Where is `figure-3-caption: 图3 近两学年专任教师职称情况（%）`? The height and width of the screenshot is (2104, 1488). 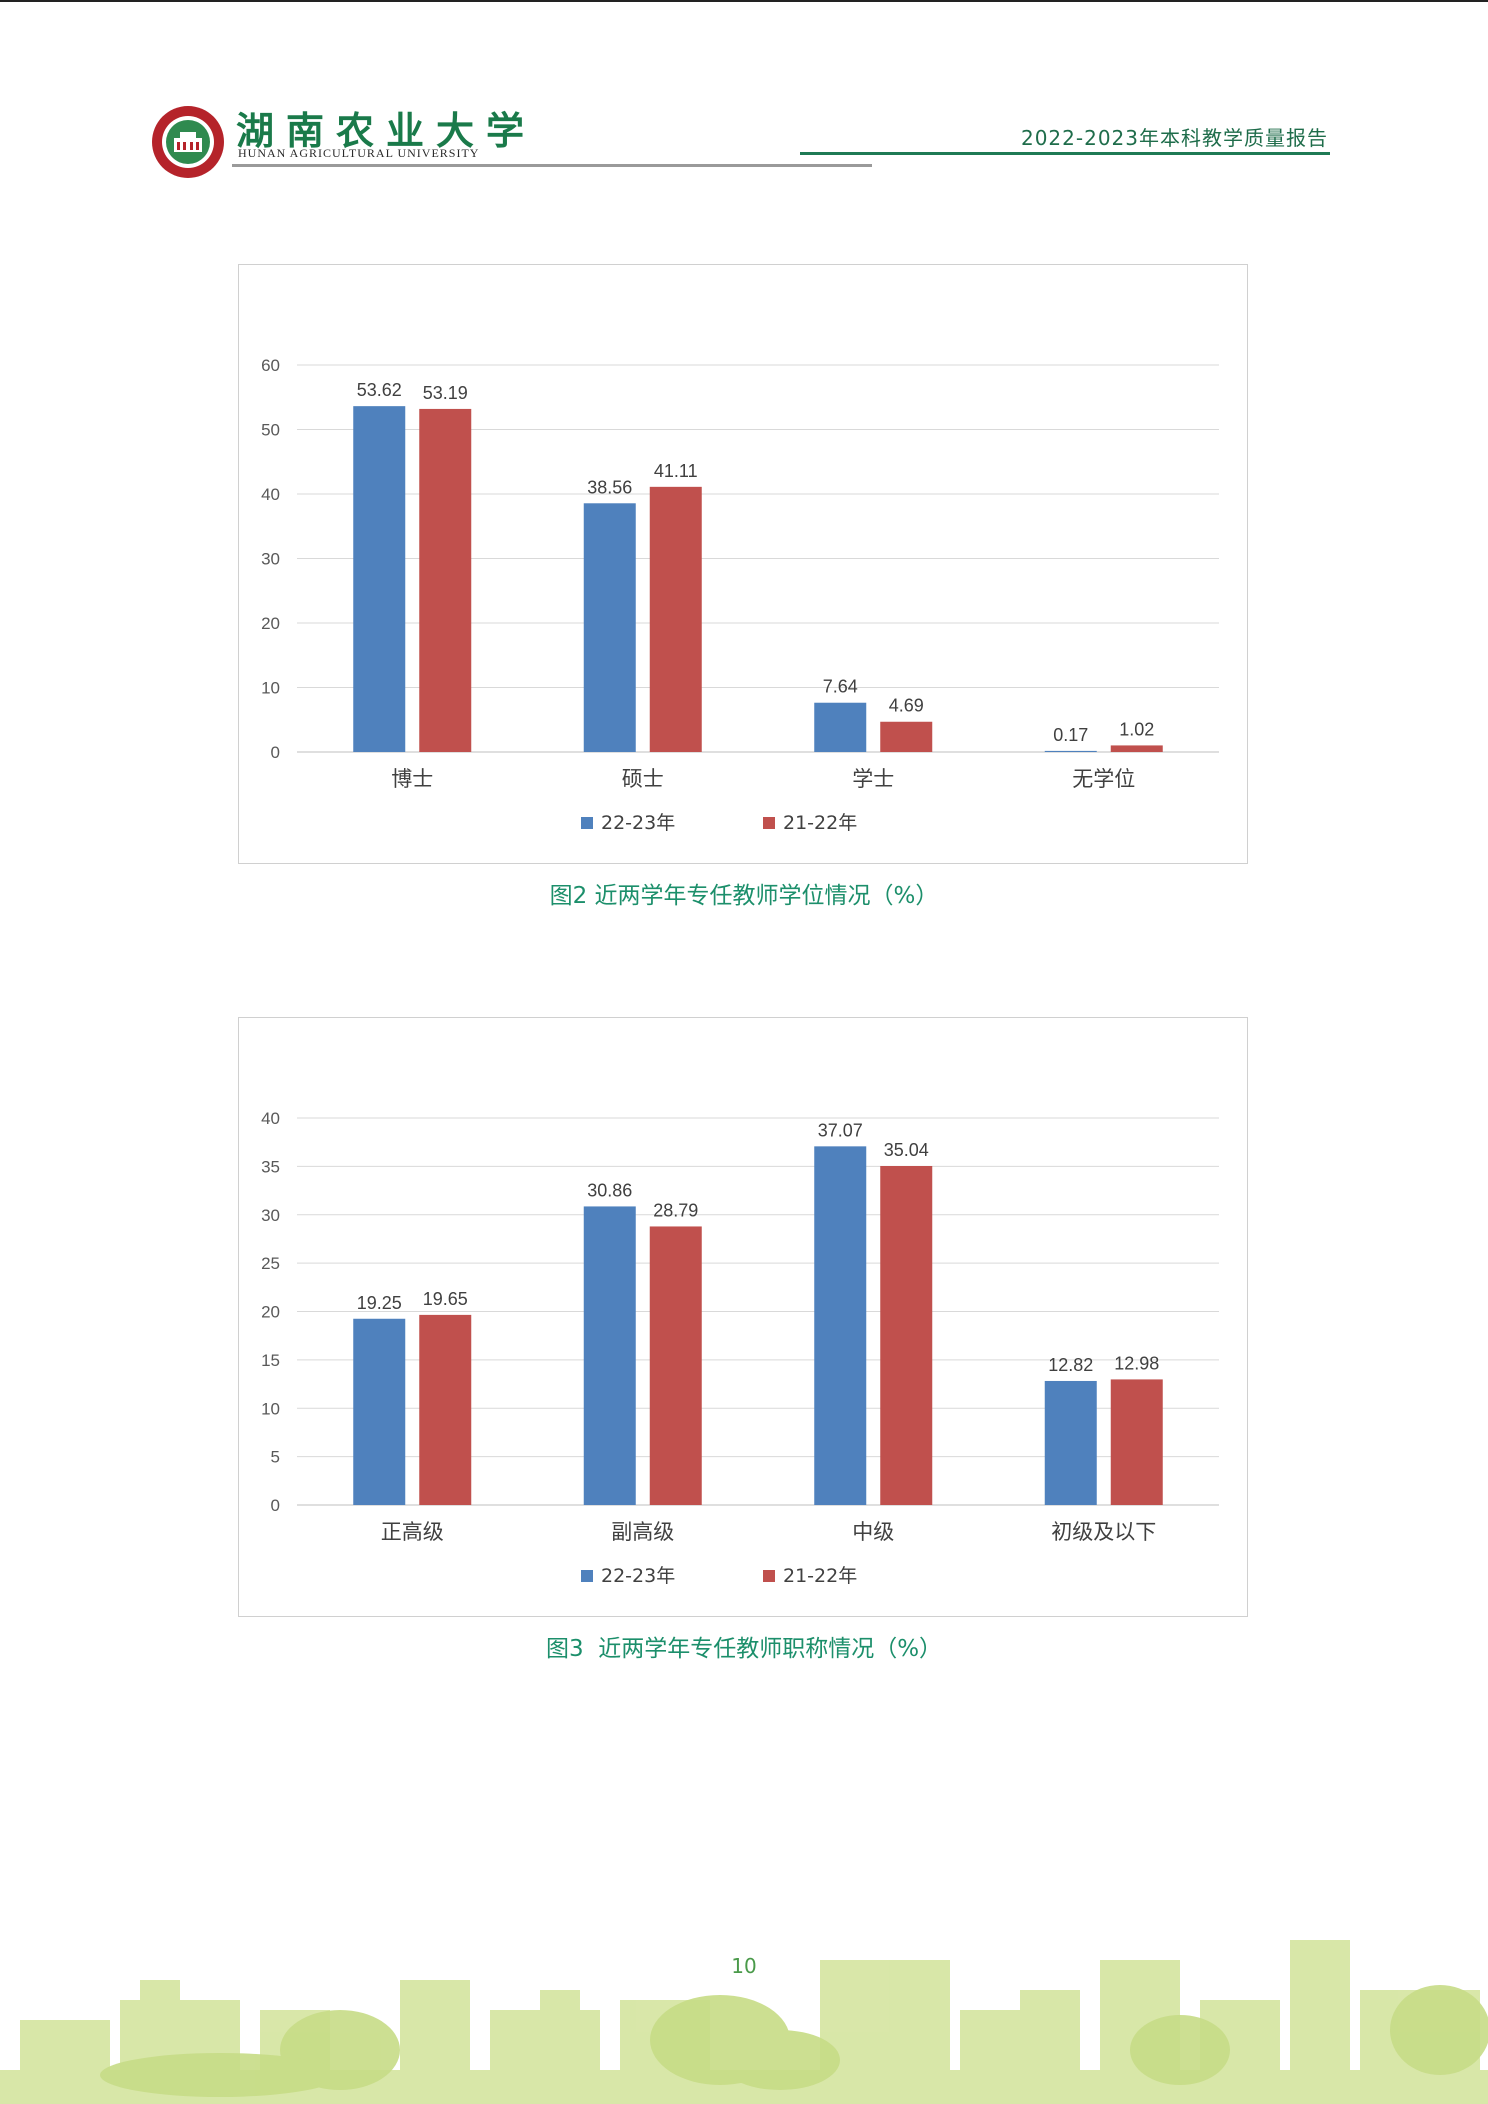
figure-3-caption: 图3 近两学年专任教师职称情况（%） is located at coordinates (744, 1649).